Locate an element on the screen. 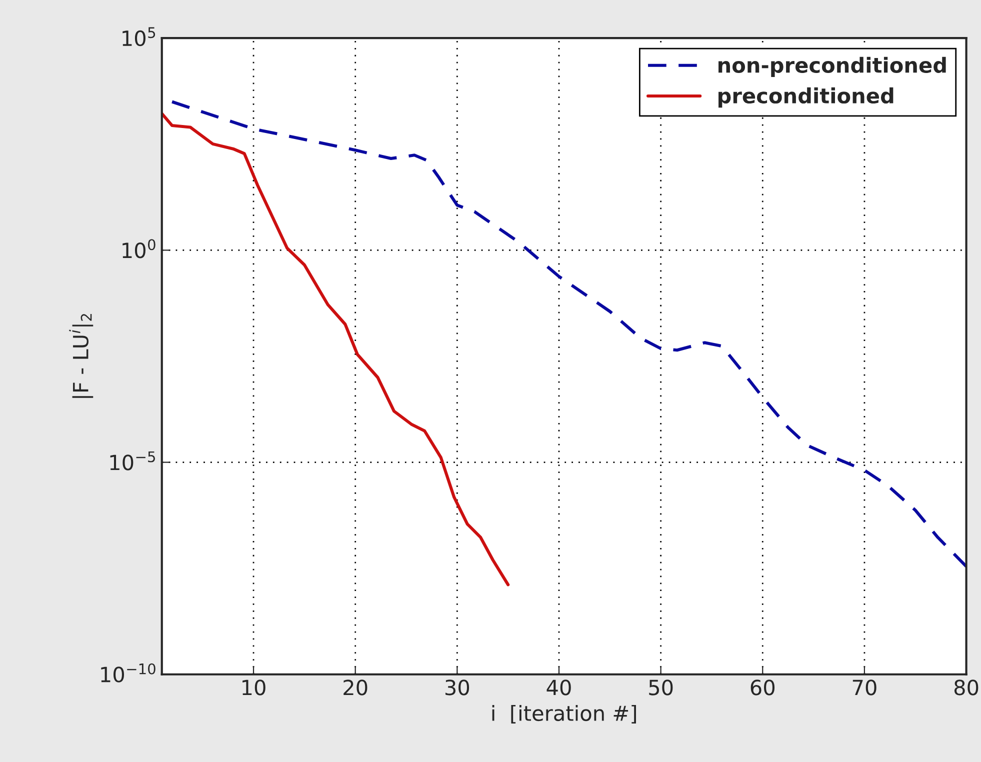 This screenshot has height=762, width=981. x-tick-label: 40 is located at coordinates (558, 688).